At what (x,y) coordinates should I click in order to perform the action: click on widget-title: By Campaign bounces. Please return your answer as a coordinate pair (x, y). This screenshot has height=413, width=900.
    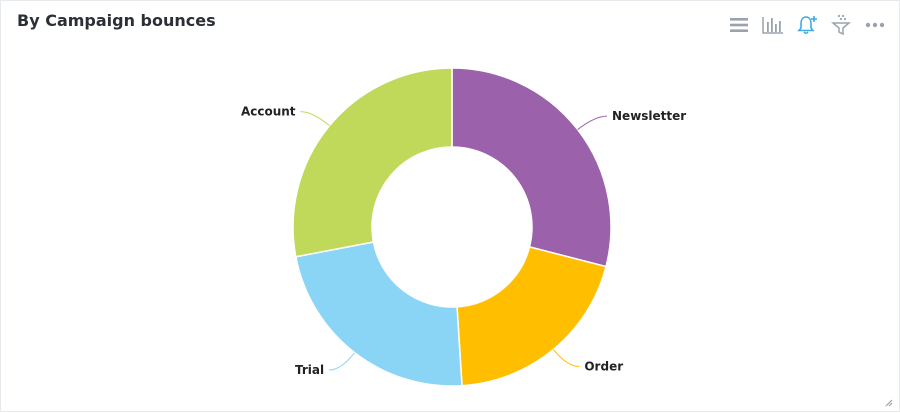
    Looking at the image, I should click on (116, 20).